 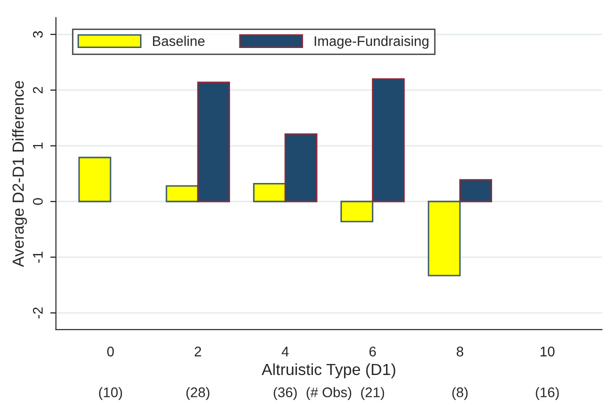 What do you see at coordinates (329, 370) in the screenshot?
I see `x-axis-title: Altruistic Type (D1)` at bounding box center [329, 370].